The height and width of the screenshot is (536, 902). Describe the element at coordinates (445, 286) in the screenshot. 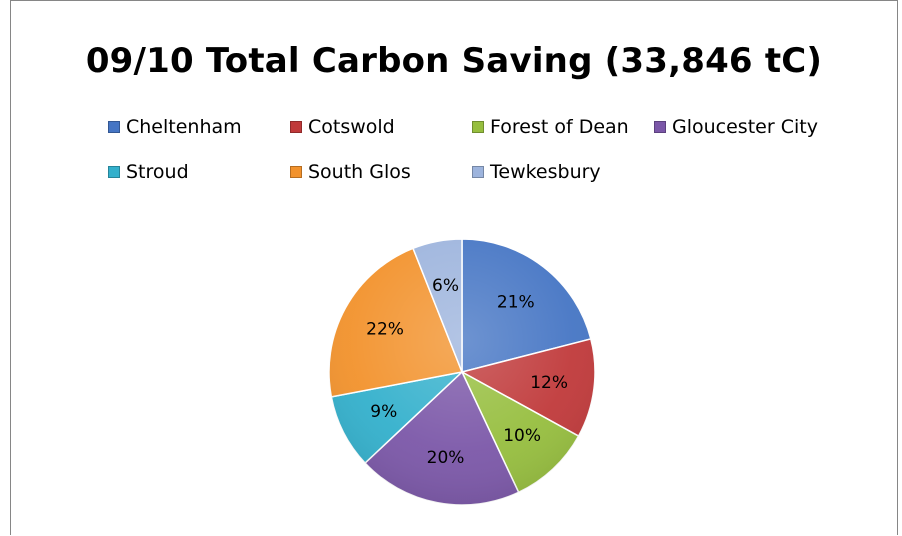

I see `pie-label-tewkesbury: 6%` at that location.